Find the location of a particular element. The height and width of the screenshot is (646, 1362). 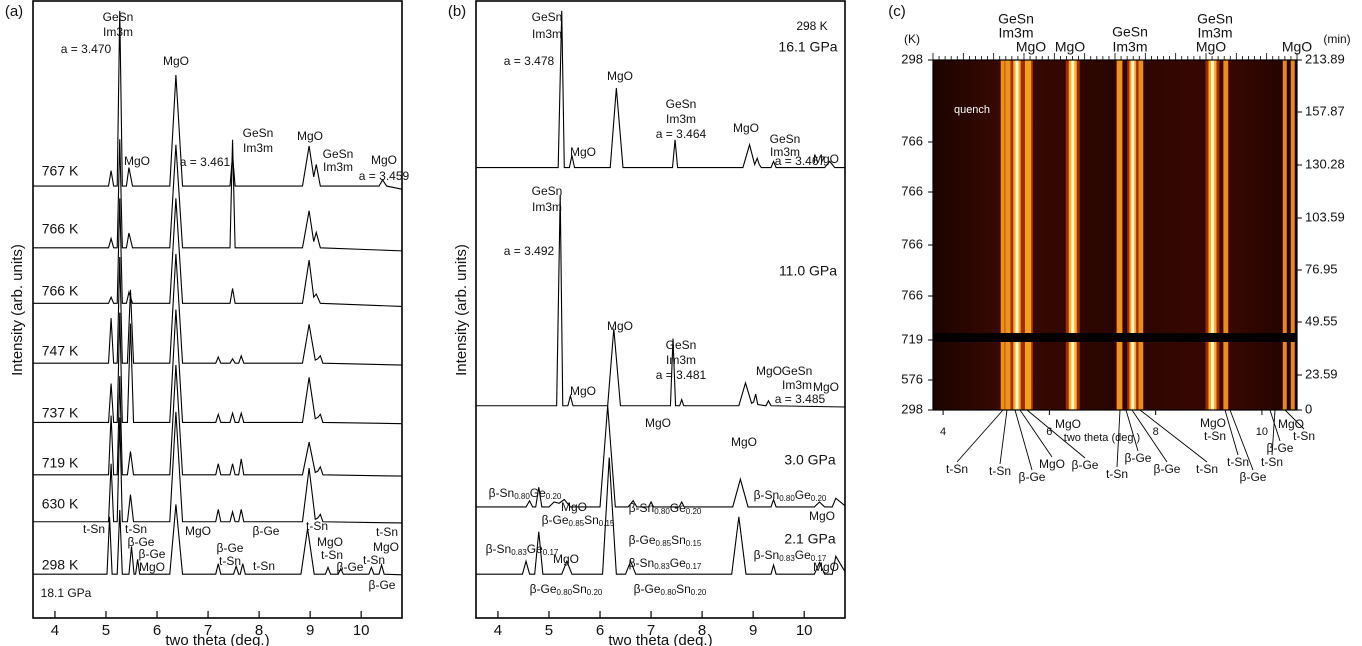

y-axis-title: Intensity (arb. units) is located at coordinates (17, 310).